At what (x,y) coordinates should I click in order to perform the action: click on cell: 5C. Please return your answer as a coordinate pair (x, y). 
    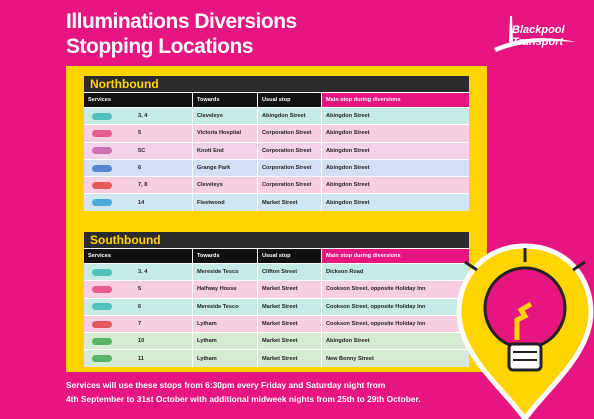
    Looking at the image, I should click on (138, 150).